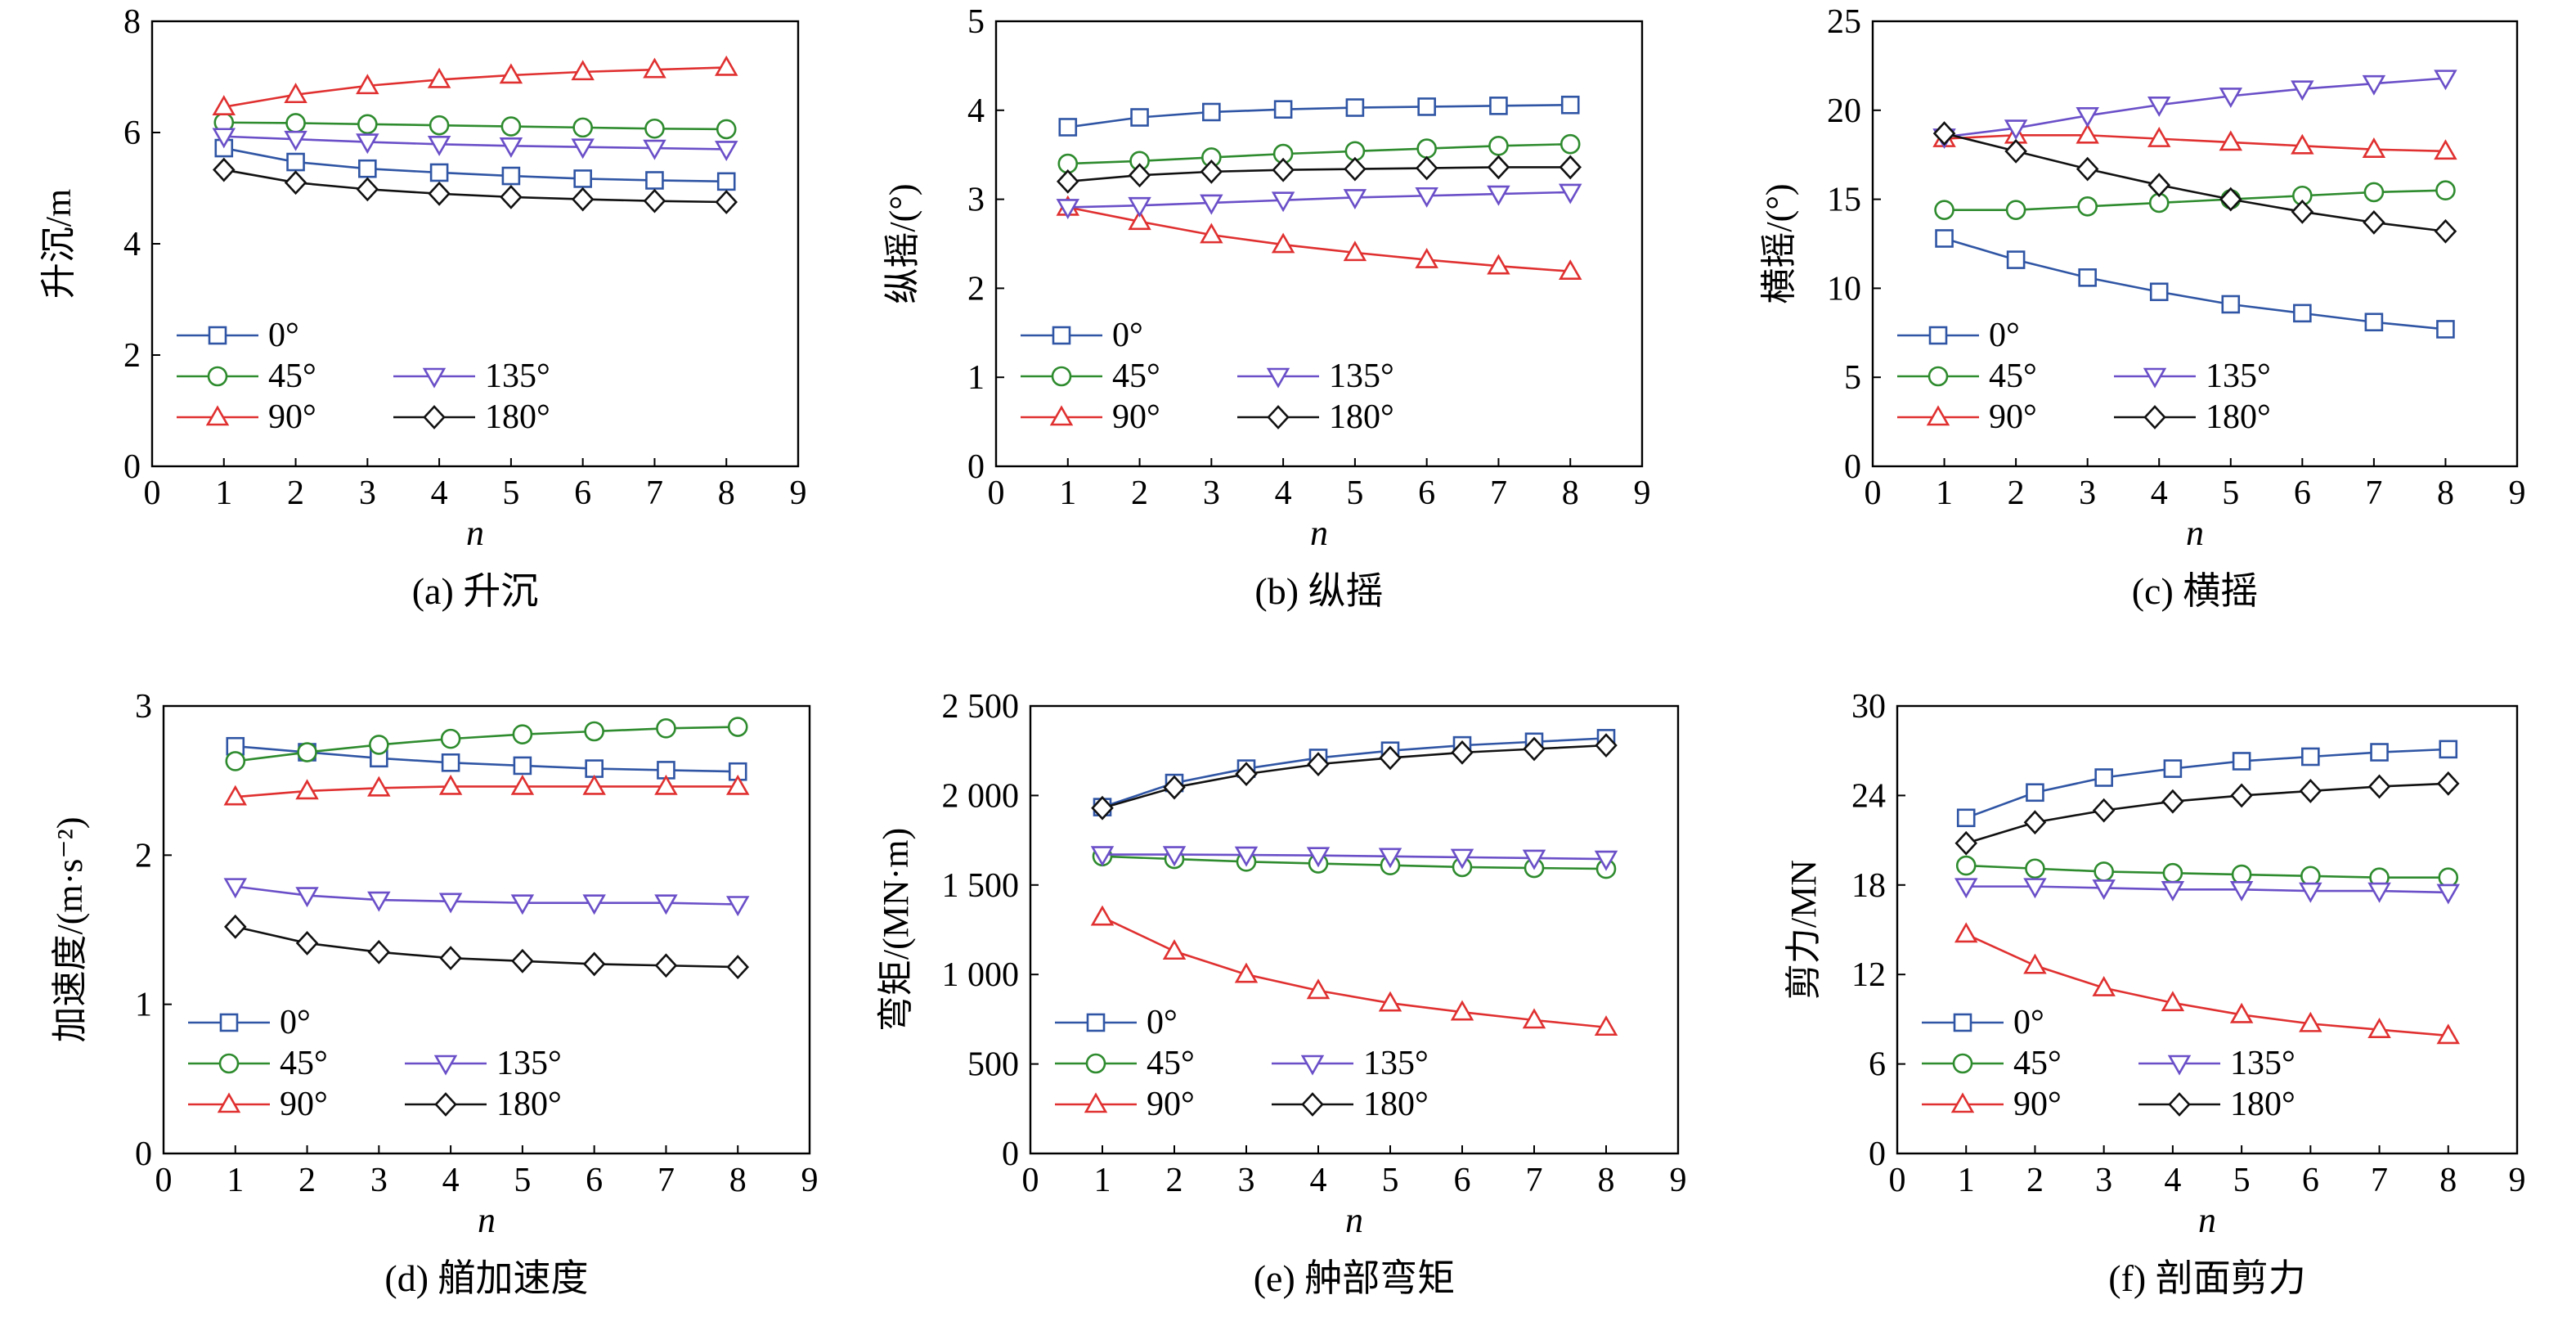 The image size is (2576, 1322). I want to click on legend-label: 180°, so click(517, 417).